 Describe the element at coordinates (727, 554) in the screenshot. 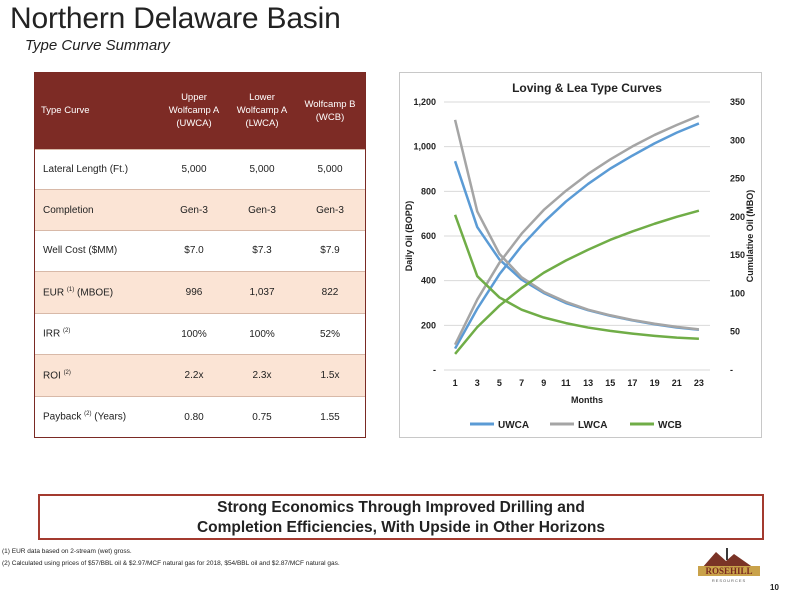

I see `logo-derrick-icon` at that location.